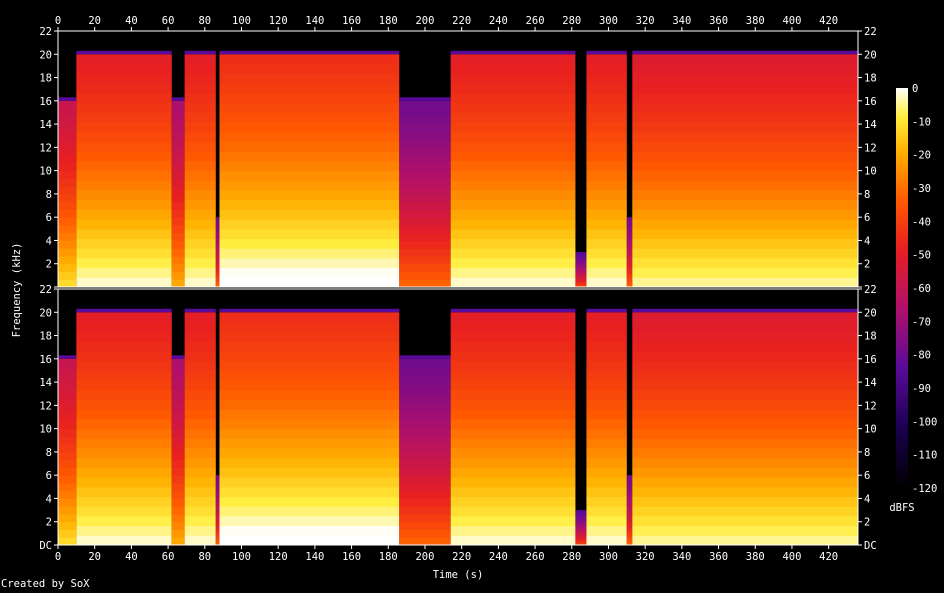  What do you see at coordinates (45, 32) in the screenshot?
I see `y-tick-label-left: 22` at bounding box center [45, 32].